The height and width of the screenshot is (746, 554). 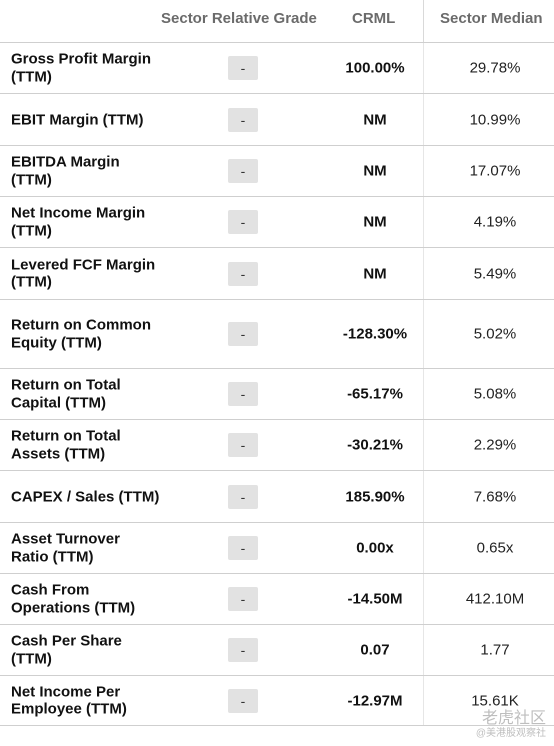 What do you see at coordinates (65, 548) in the screenshot?
I see `metric-label: Asset Turnover Ratio (TTM)` at bounding box center [65, 548].